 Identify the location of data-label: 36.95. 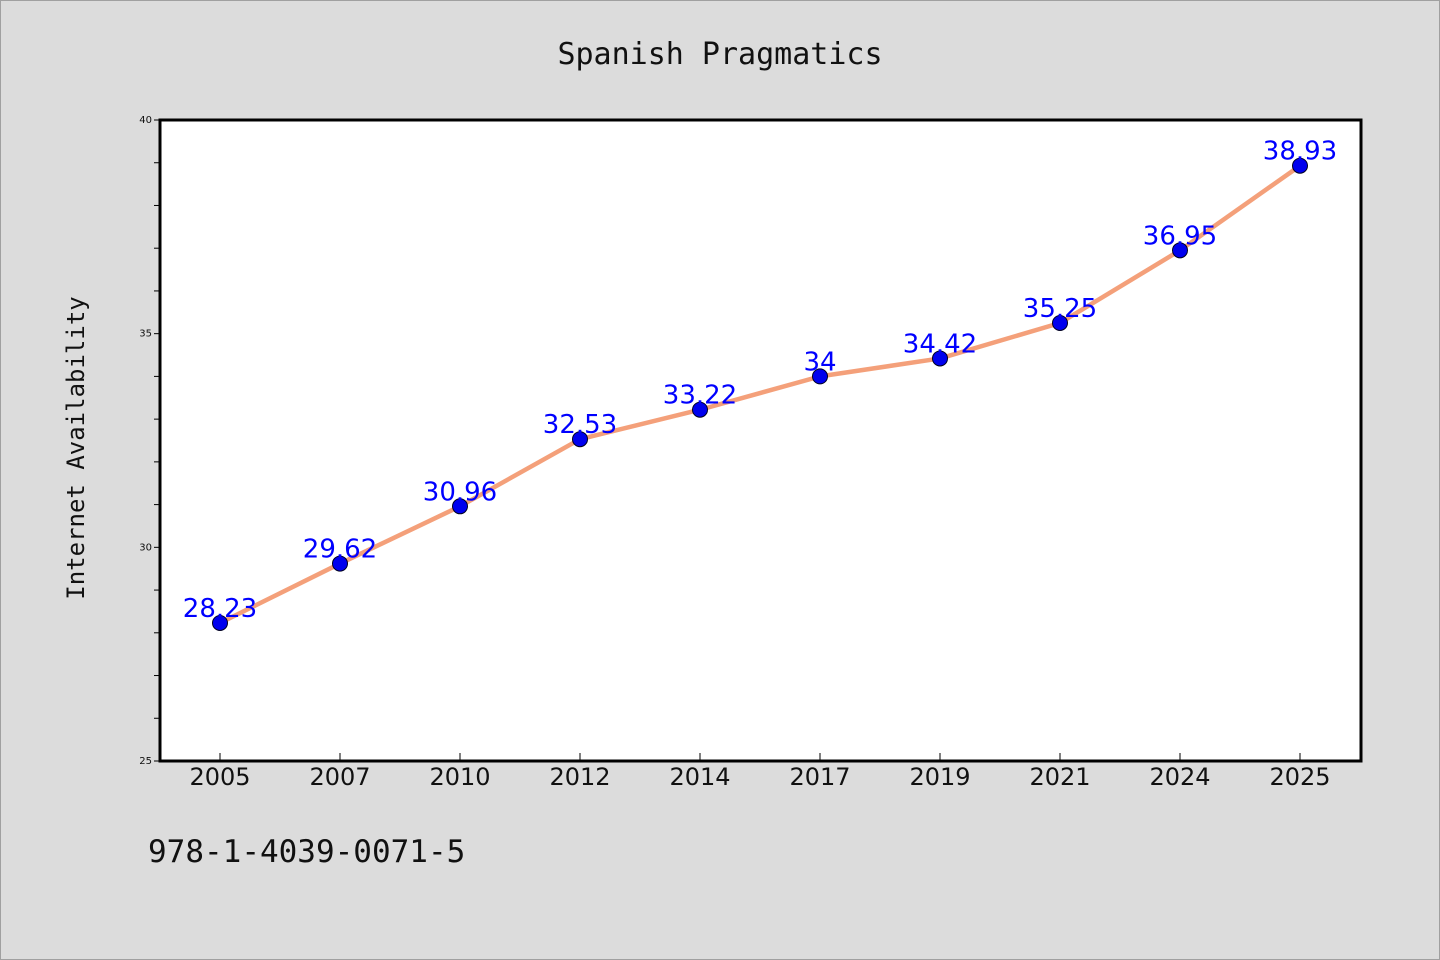
(1180, 236).